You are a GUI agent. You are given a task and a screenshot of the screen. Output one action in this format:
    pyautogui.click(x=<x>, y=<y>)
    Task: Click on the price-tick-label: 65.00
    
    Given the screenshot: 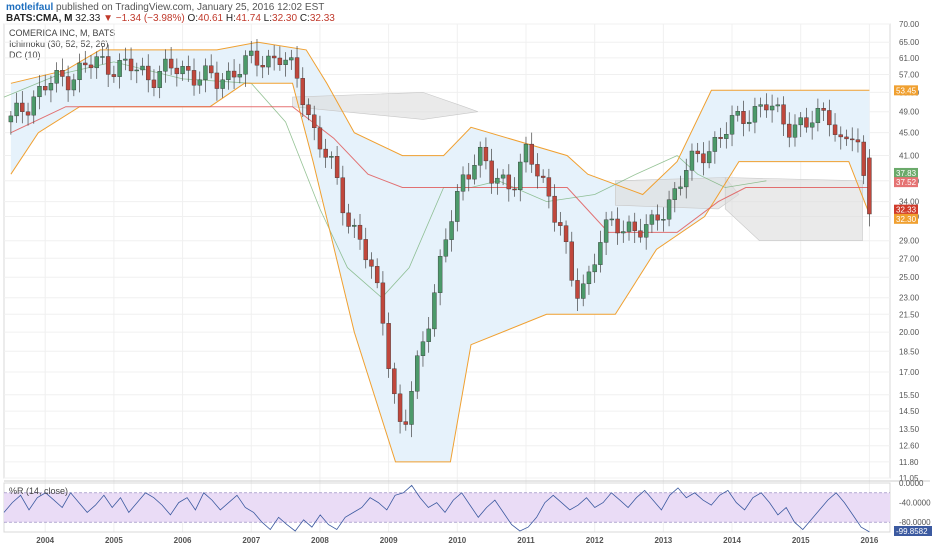 What is the action you would take?
    pyautogui.click(x=909, y=42)
    